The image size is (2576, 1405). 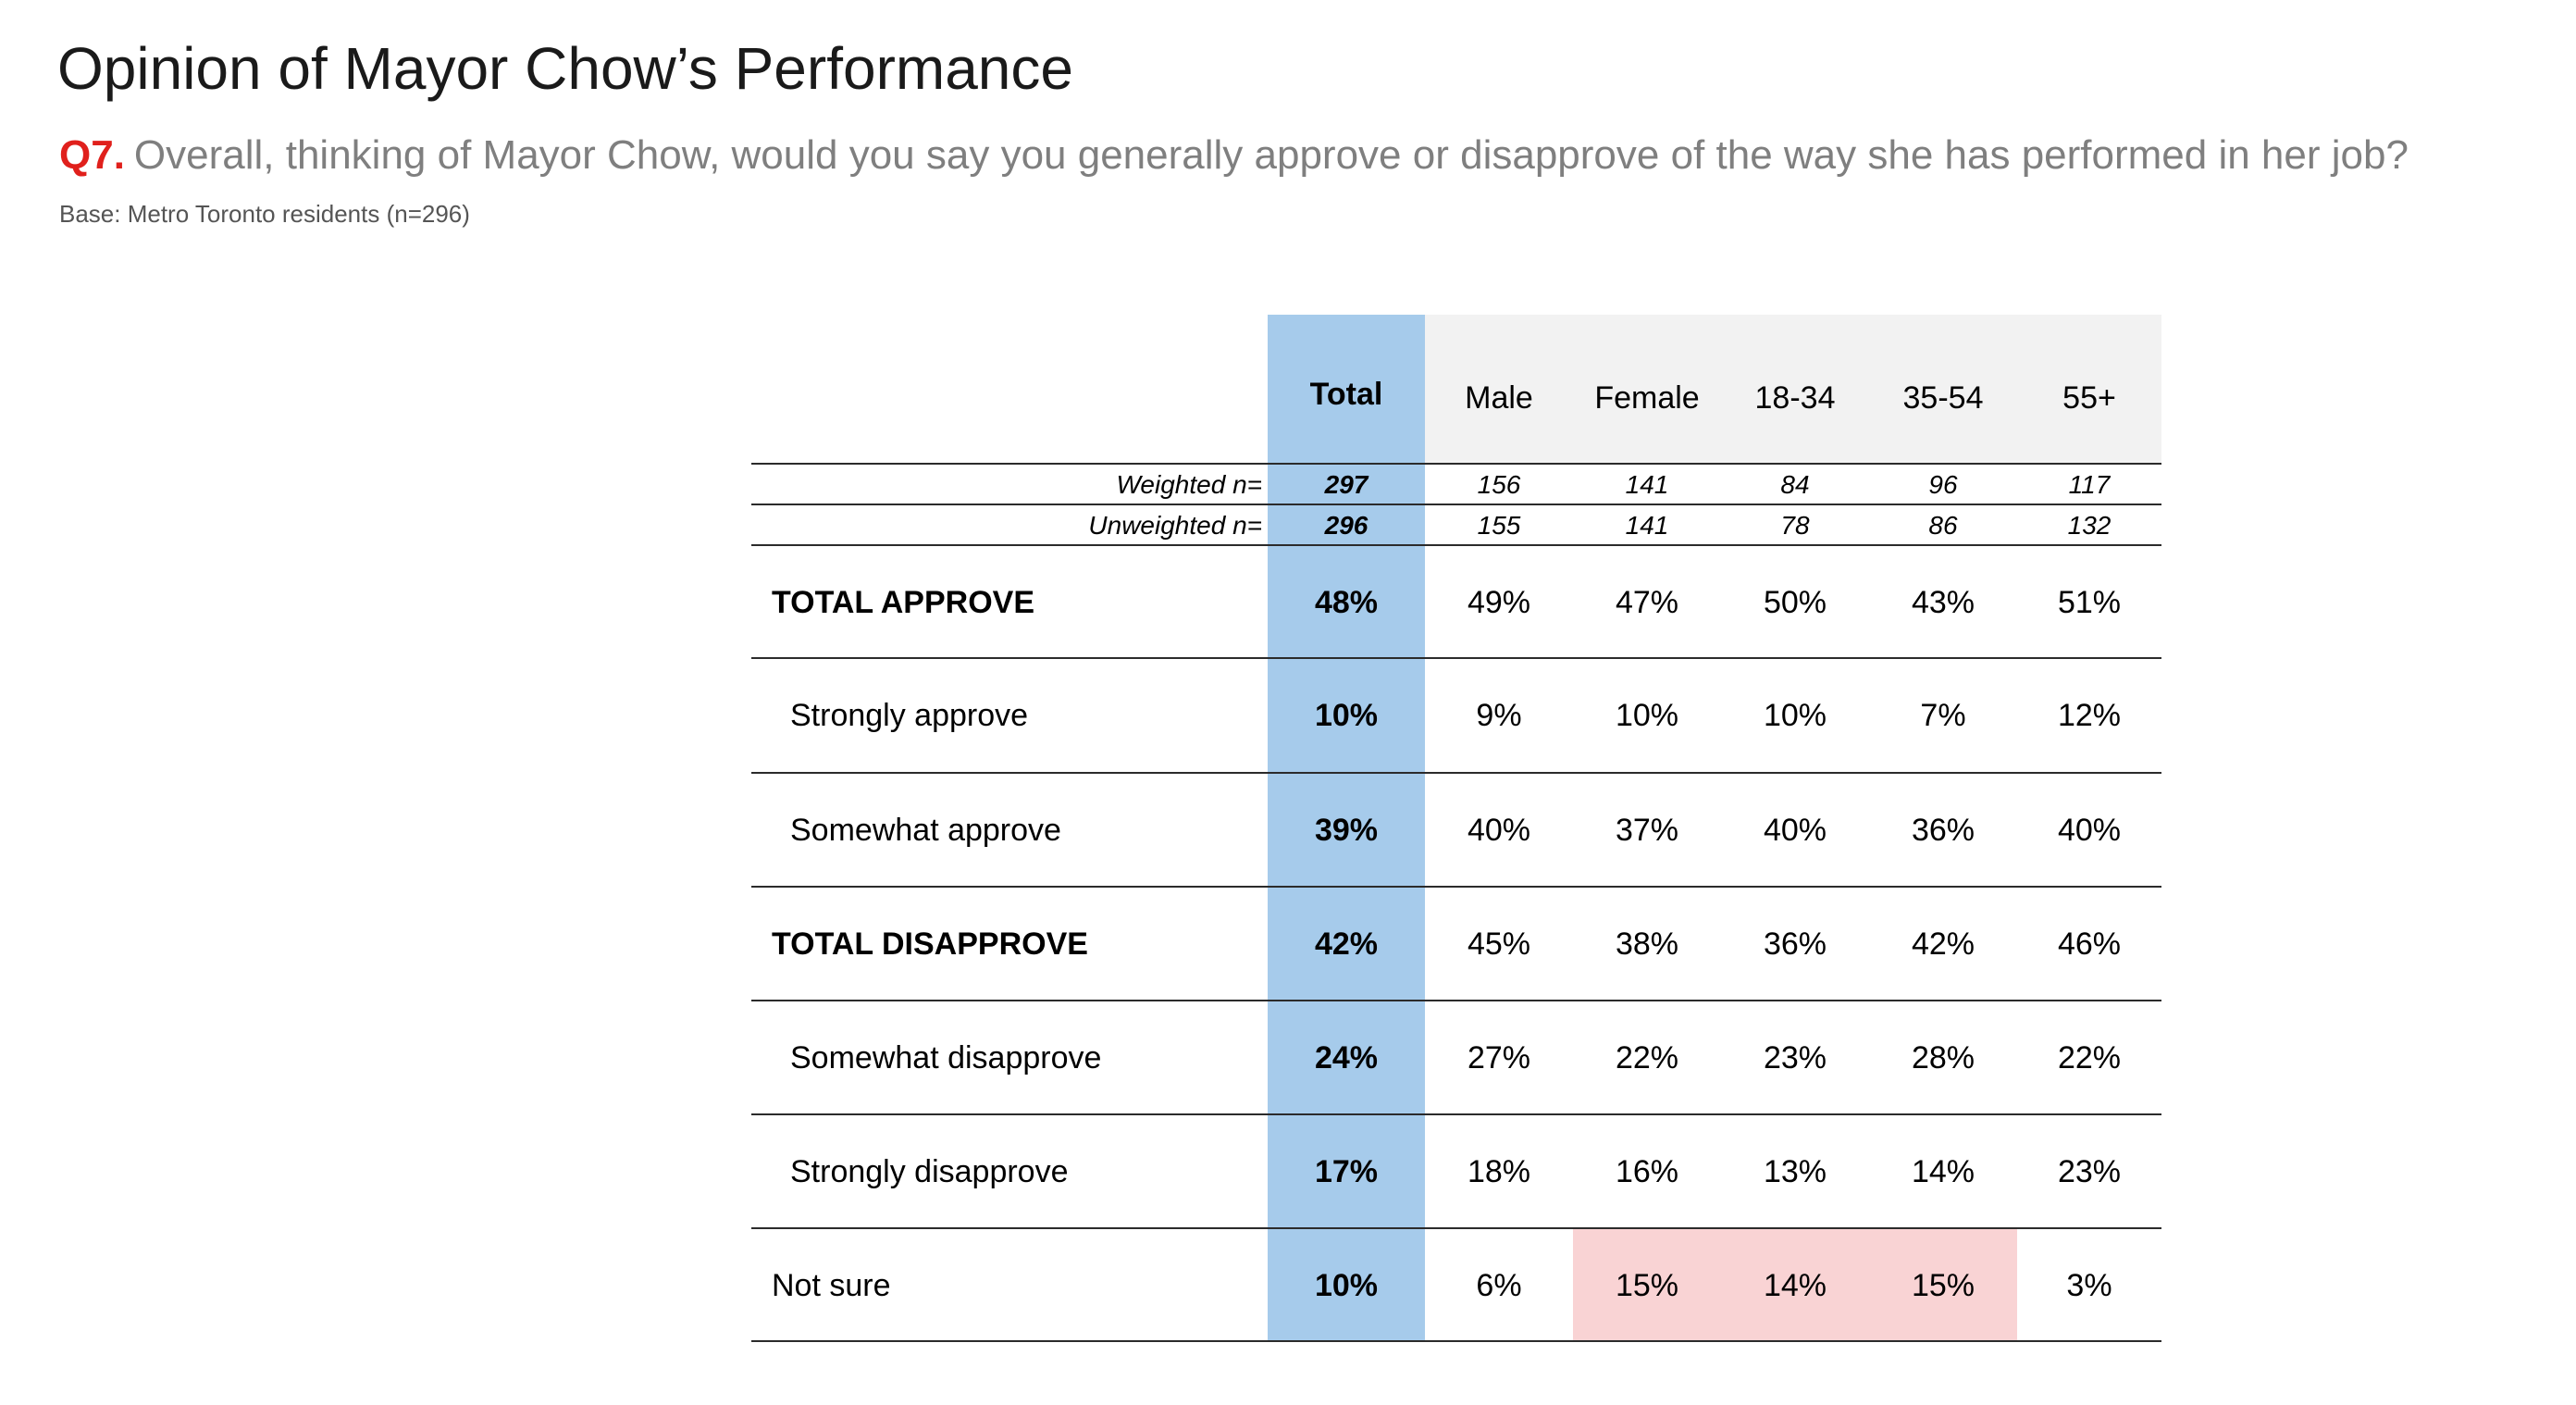 I want to click on cell-18-34: 23%, so click(x=1795, y=1057).